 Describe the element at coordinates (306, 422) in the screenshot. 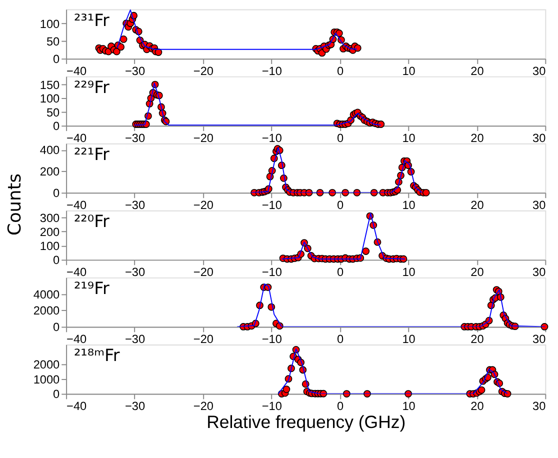

I see `x-axis-title: Relative frequency (GHz)` at that location.